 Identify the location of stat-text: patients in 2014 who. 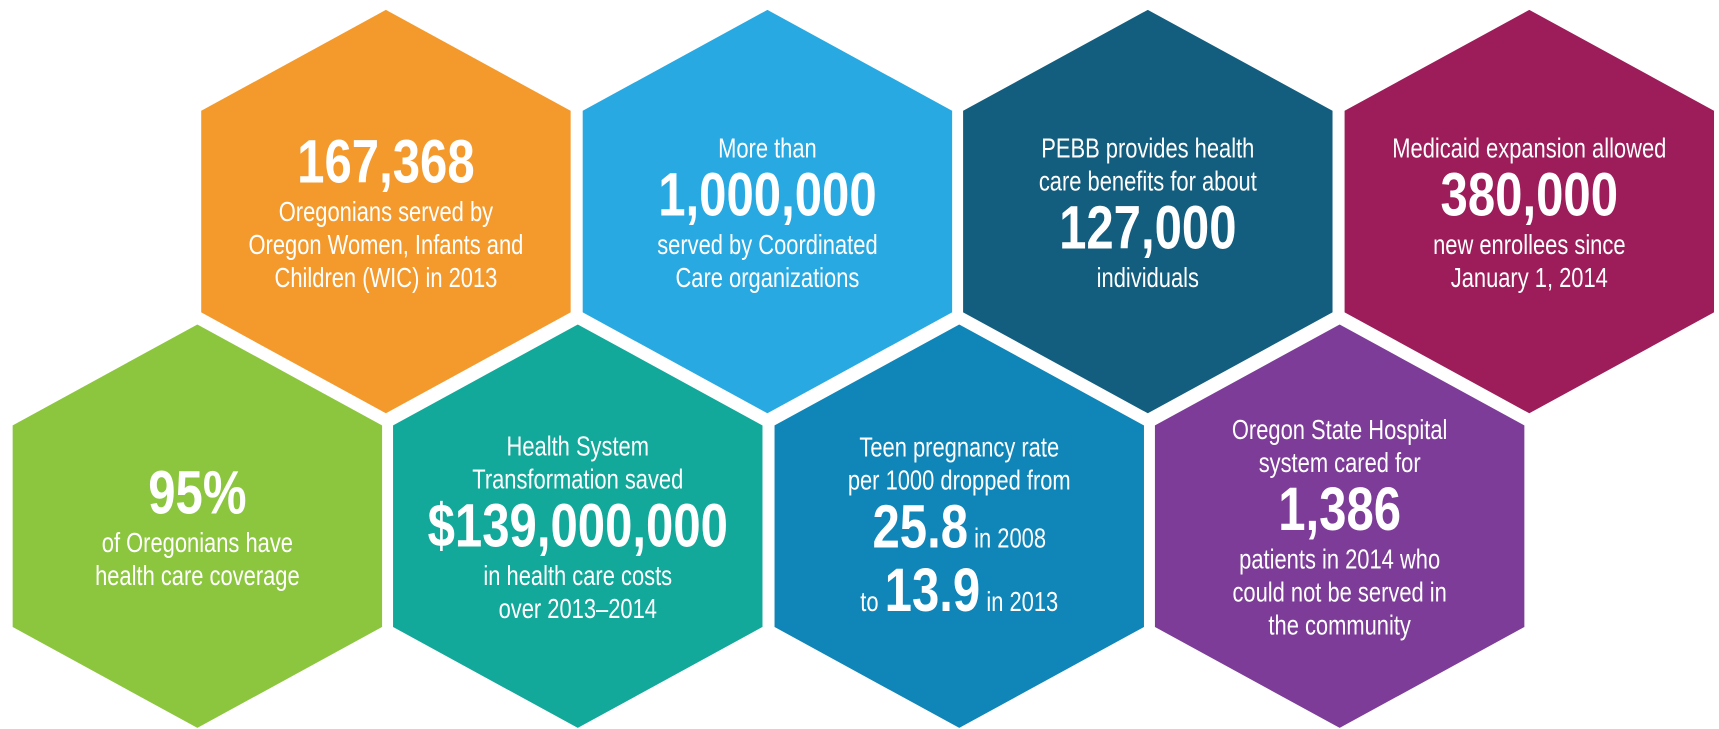
(1339, 560).